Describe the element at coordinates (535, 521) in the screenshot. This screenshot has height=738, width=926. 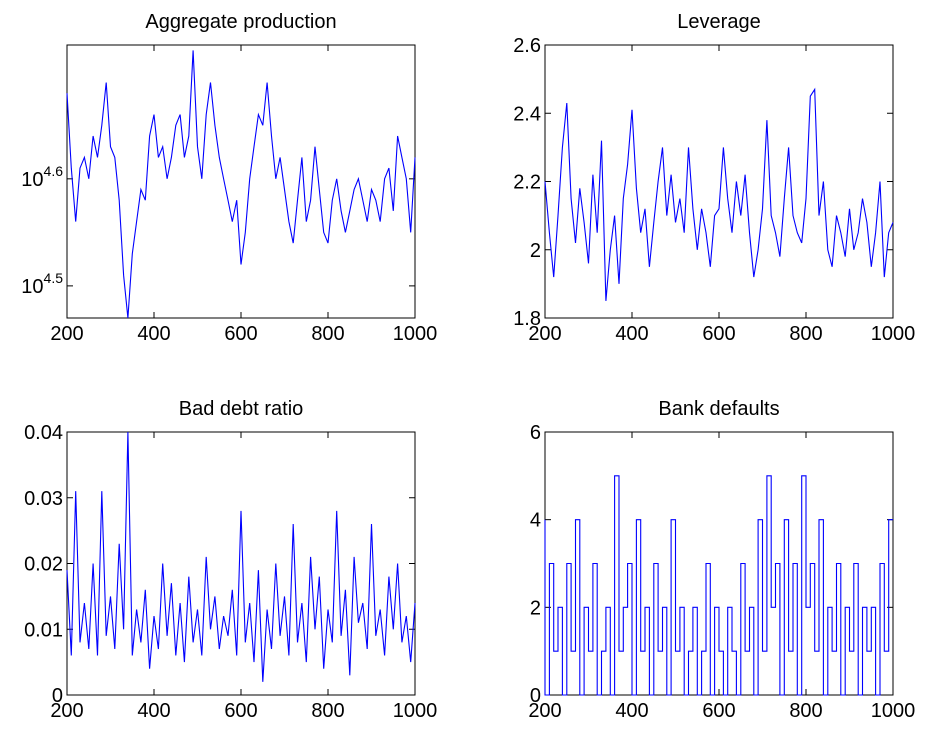
I see `y-tick-label: 4` at that location.